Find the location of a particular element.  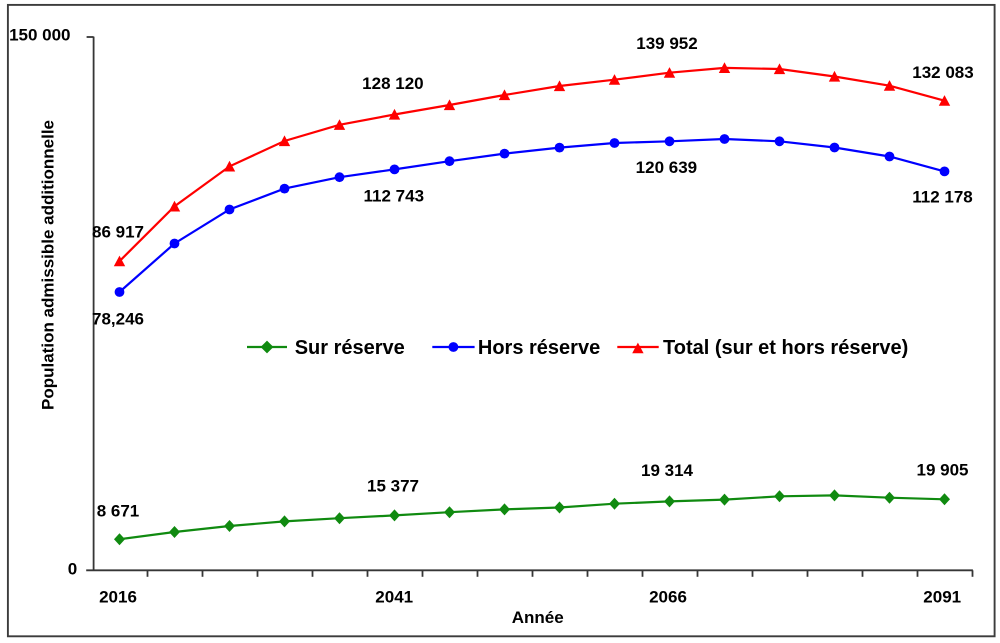

svg-text: 112 743 is located at coordinates (394, 196).